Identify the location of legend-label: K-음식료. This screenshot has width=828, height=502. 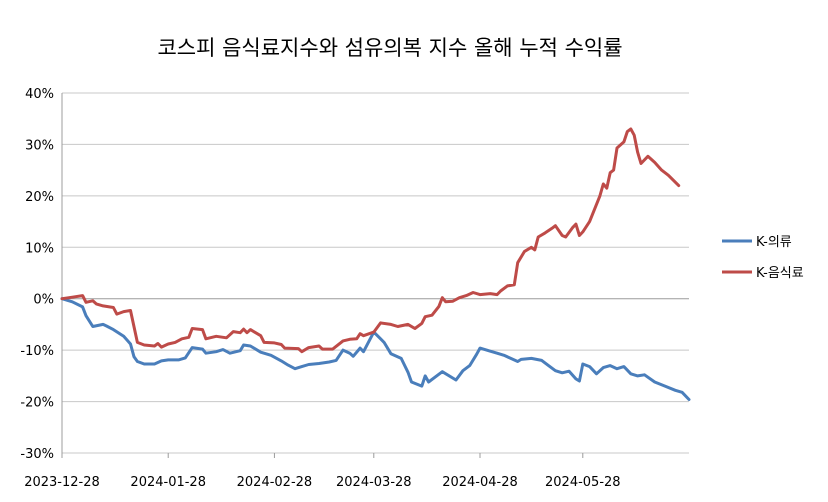
(780, 273).